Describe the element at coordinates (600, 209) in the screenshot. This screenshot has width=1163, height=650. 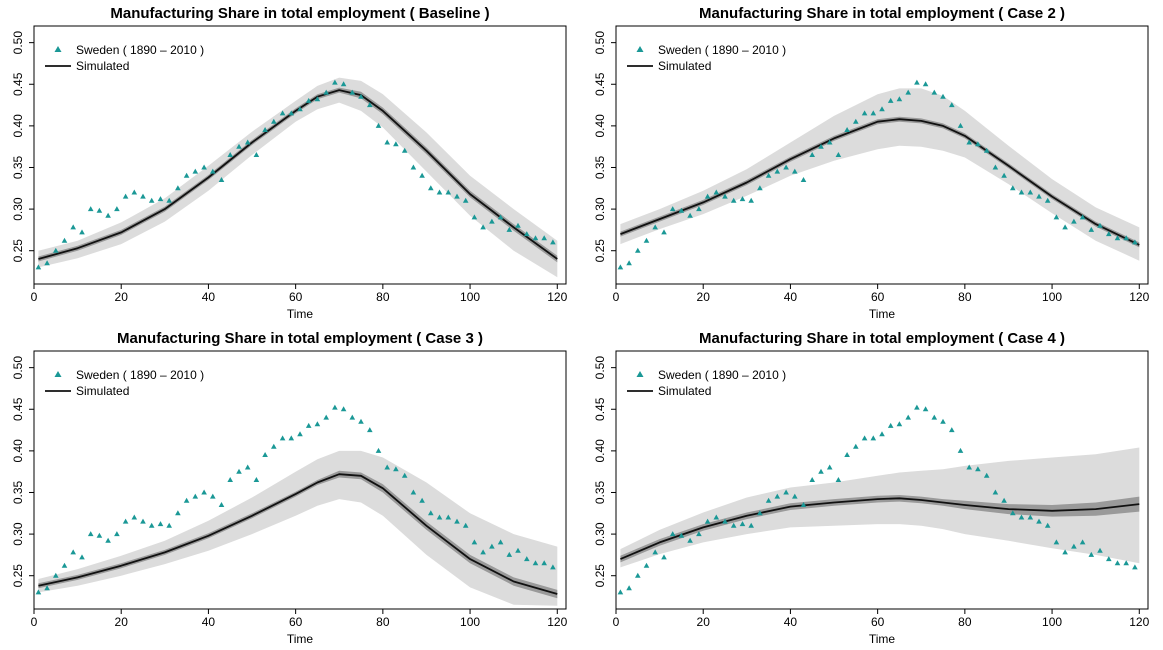
I see `y-tick-label: 0.30` at that location.